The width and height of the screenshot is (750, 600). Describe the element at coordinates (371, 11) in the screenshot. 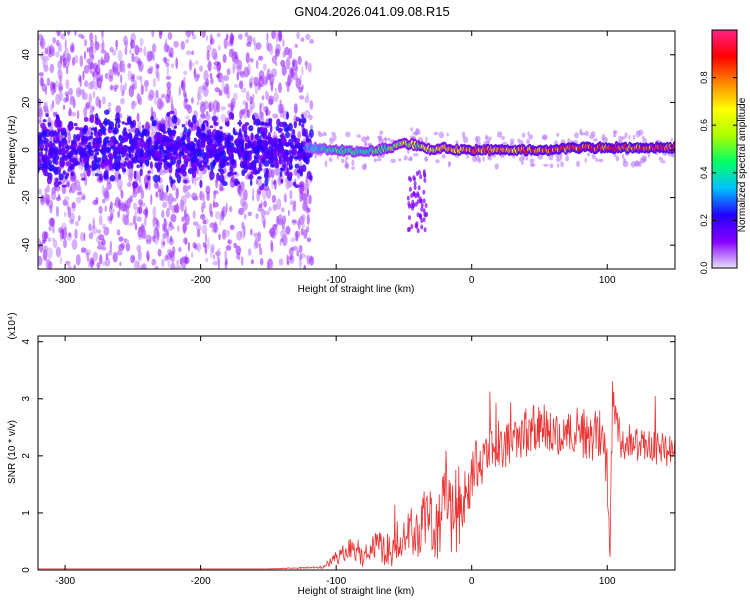

I see `figure-title: GN04.2026.041.09.08.R15` at that location.